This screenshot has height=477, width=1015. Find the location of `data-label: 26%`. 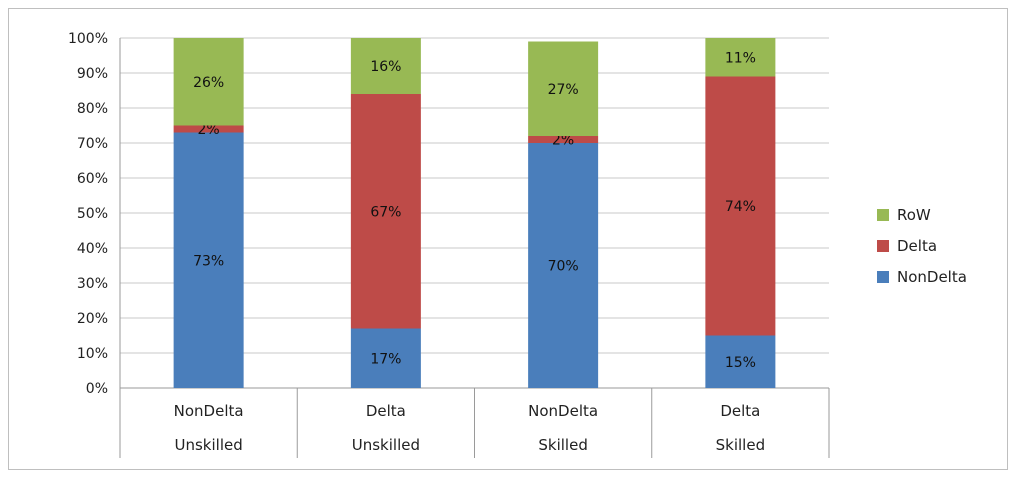

data-label: 26% is located at coordinates (208, 83).